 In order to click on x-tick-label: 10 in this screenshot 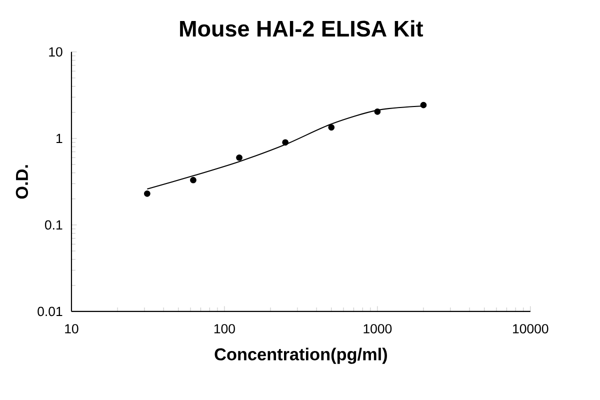, I will do `click(71, 329)`.